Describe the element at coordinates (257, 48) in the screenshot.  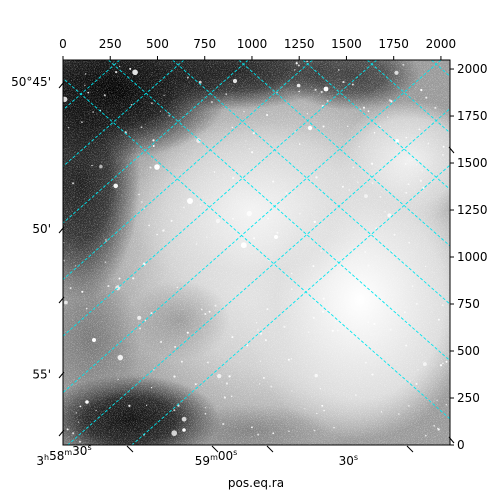
I see `pixel-x-axis: 0 250 500 750 1000 1250 1500 1750 2000` at that location.